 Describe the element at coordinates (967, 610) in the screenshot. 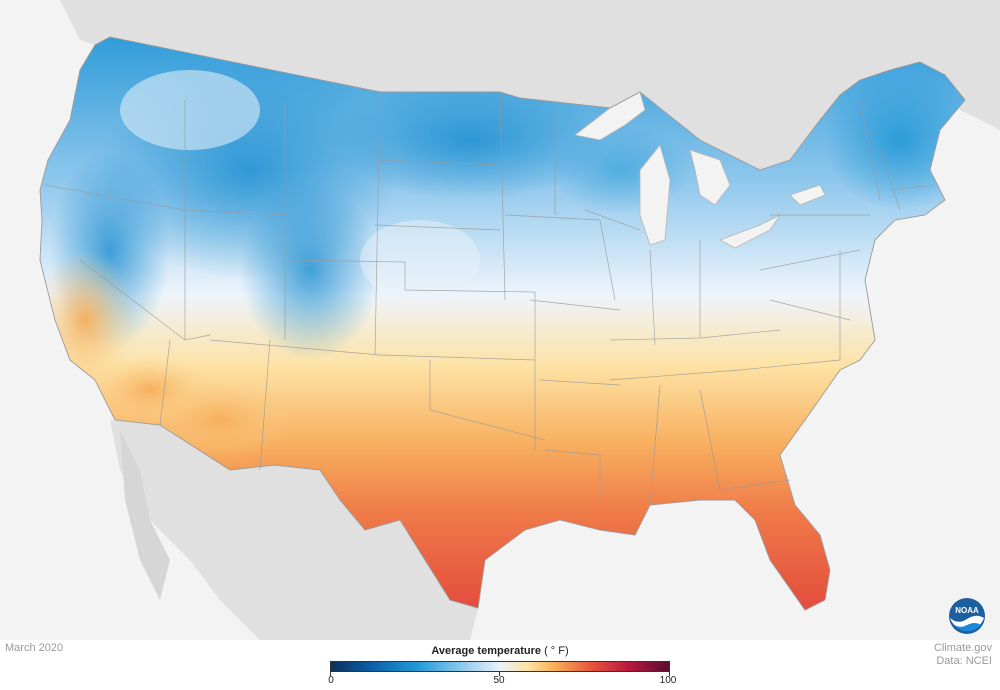

I see `noaa-logo-text: NOAA` at that location.